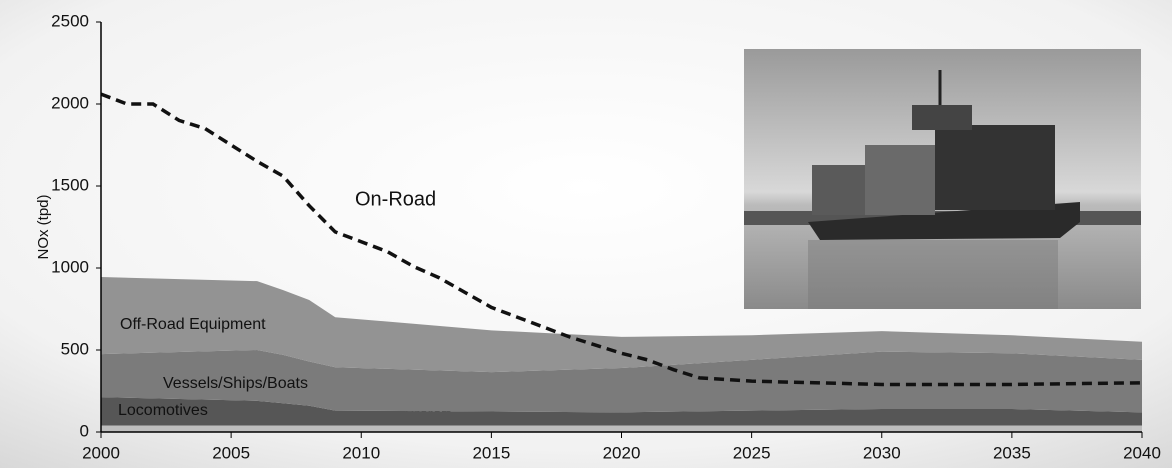 The image size is (1172, 468). I want to click on area-label: Locomotives, so click(163, 410).